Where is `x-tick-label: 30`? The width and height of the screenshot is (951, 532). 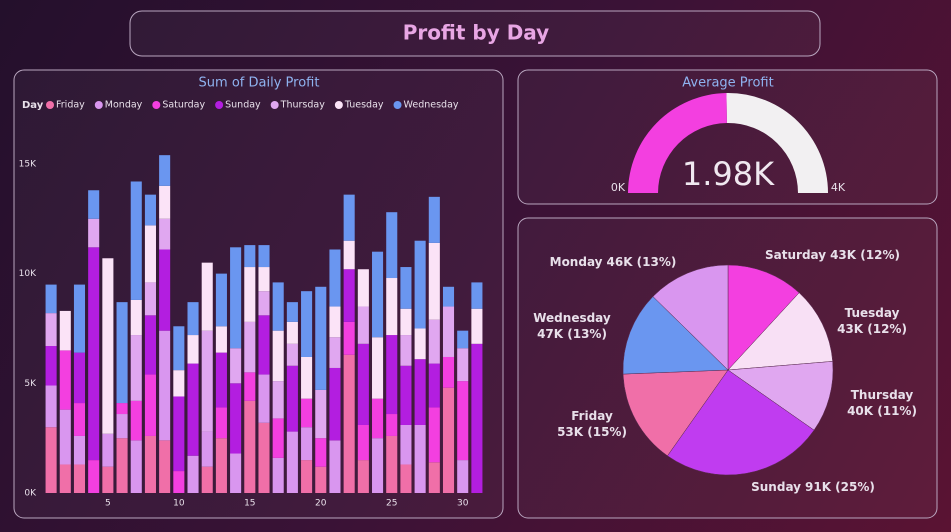 x-tick-label: 30 is located at coordinates (463, 504).